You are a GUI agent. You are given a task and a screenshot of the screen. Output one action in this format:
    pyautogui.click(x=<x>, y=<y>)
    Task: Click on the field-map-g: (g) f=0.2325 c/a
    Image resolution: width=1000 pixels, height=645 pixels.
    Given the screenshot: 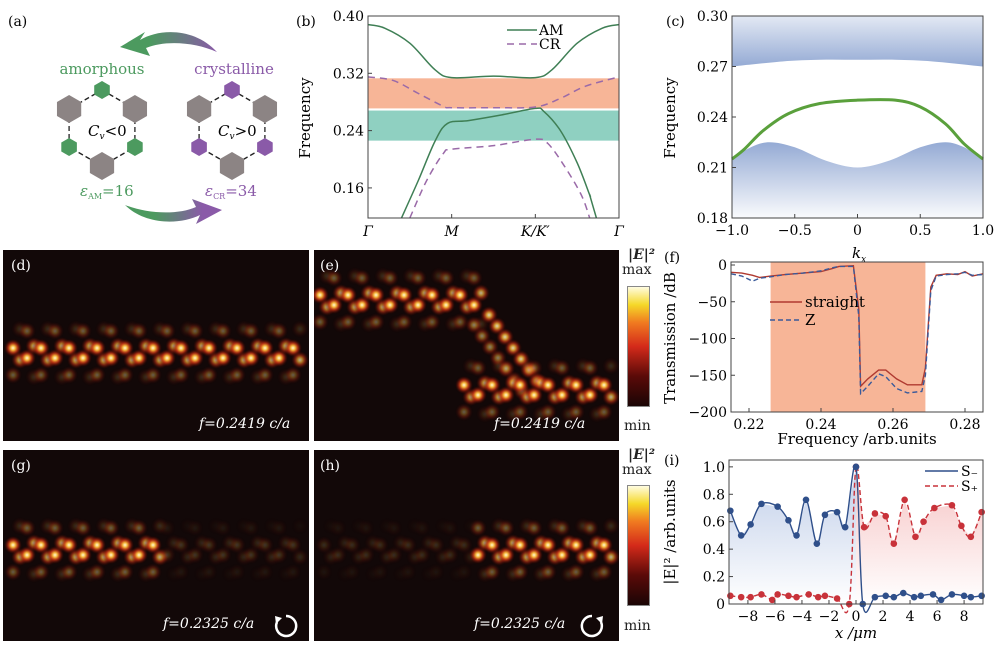 What is the action you would take?
    pyautogui.click(x=156, y=545)
    